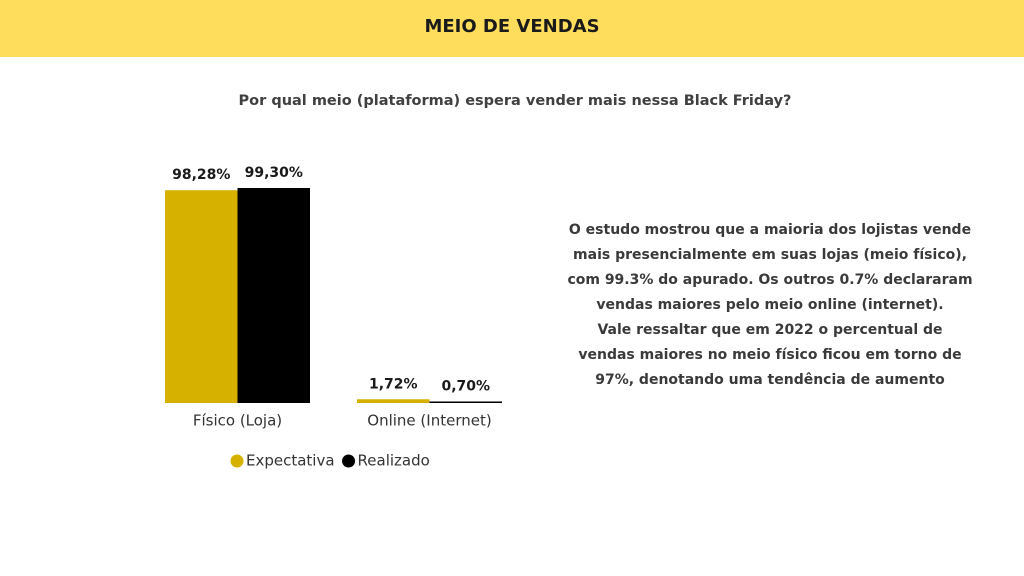  I want to click on x-tick-label: Físico (Loja), so click(237, 421).